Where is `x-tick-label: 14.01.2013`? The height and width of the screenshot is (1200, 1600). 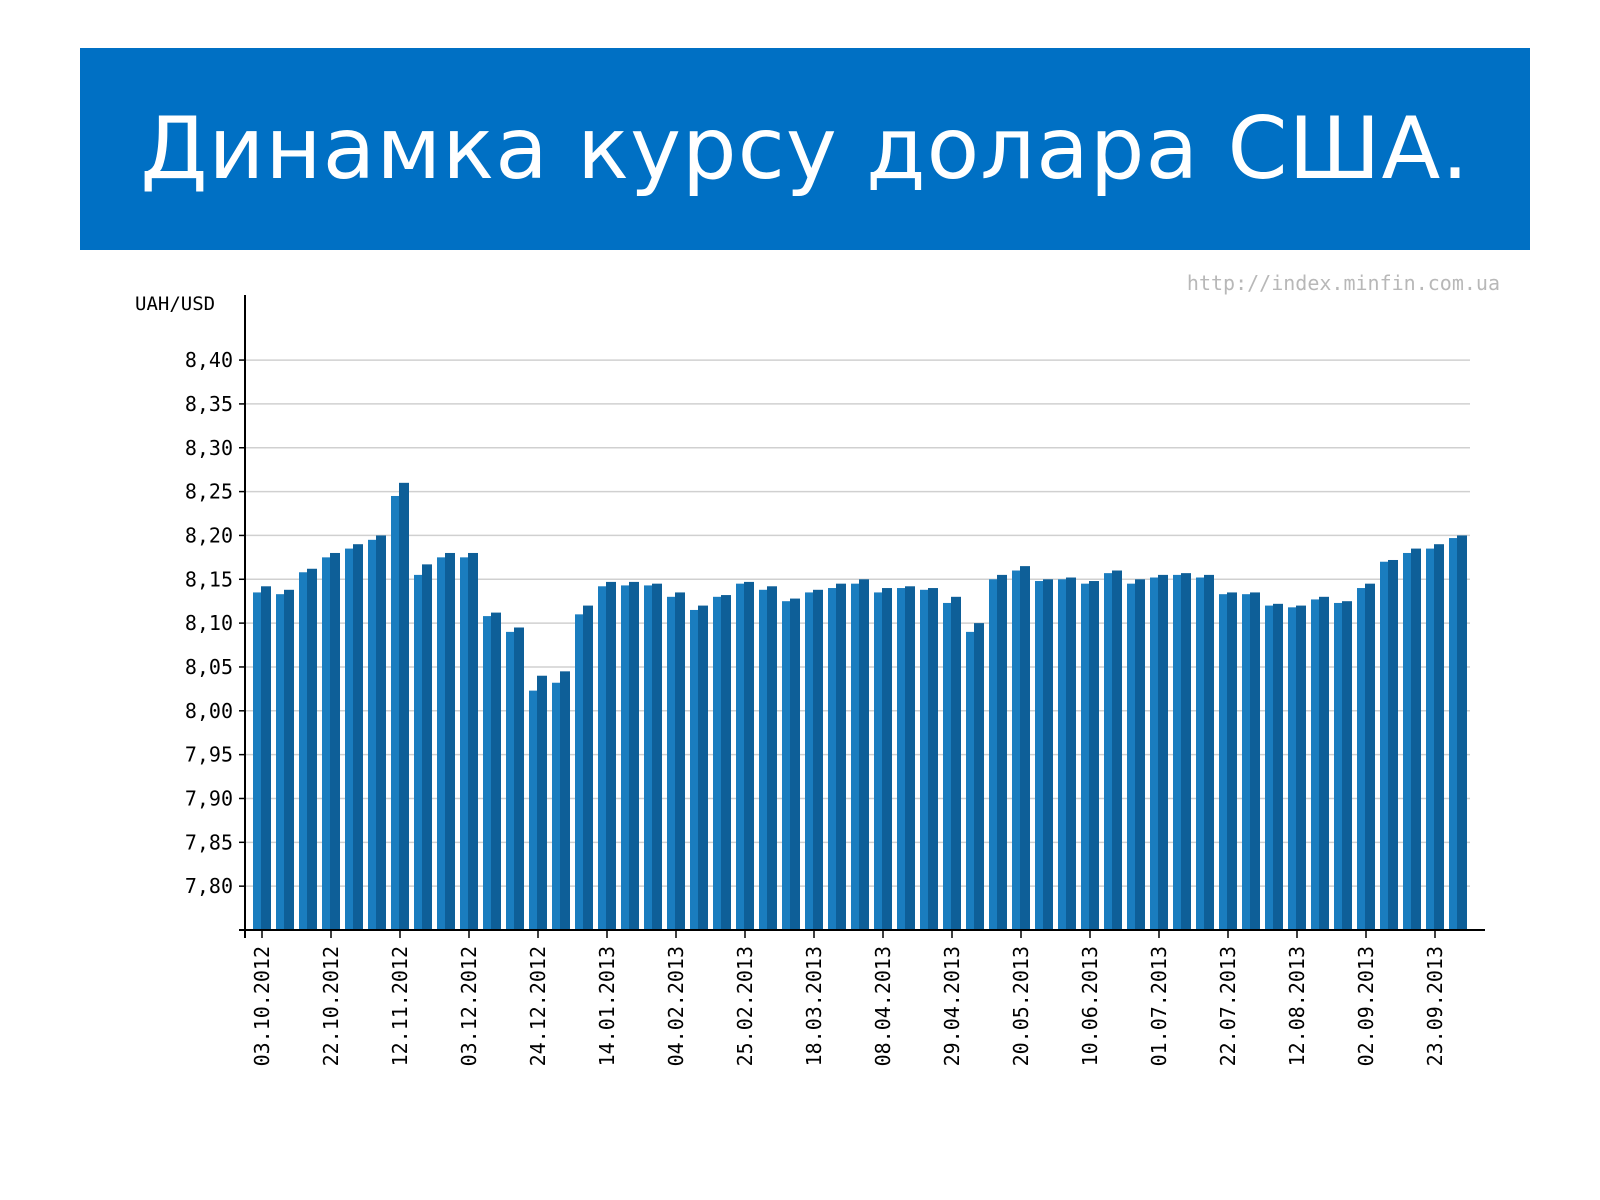
x-tick-label: 14.01.2013 is located at coordinates (607, 1006).